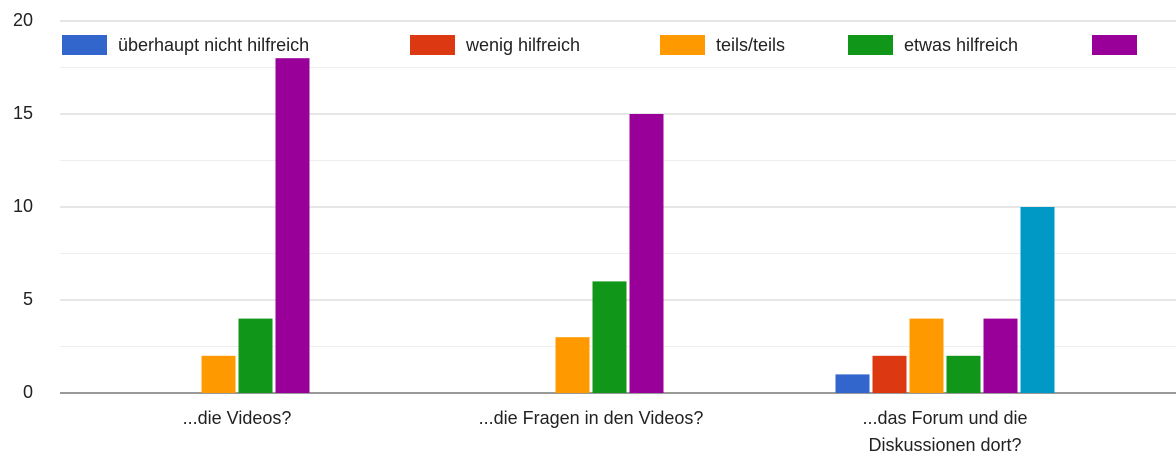  I want to click on legend-label: etwas hilfreich, so click(961, 45).